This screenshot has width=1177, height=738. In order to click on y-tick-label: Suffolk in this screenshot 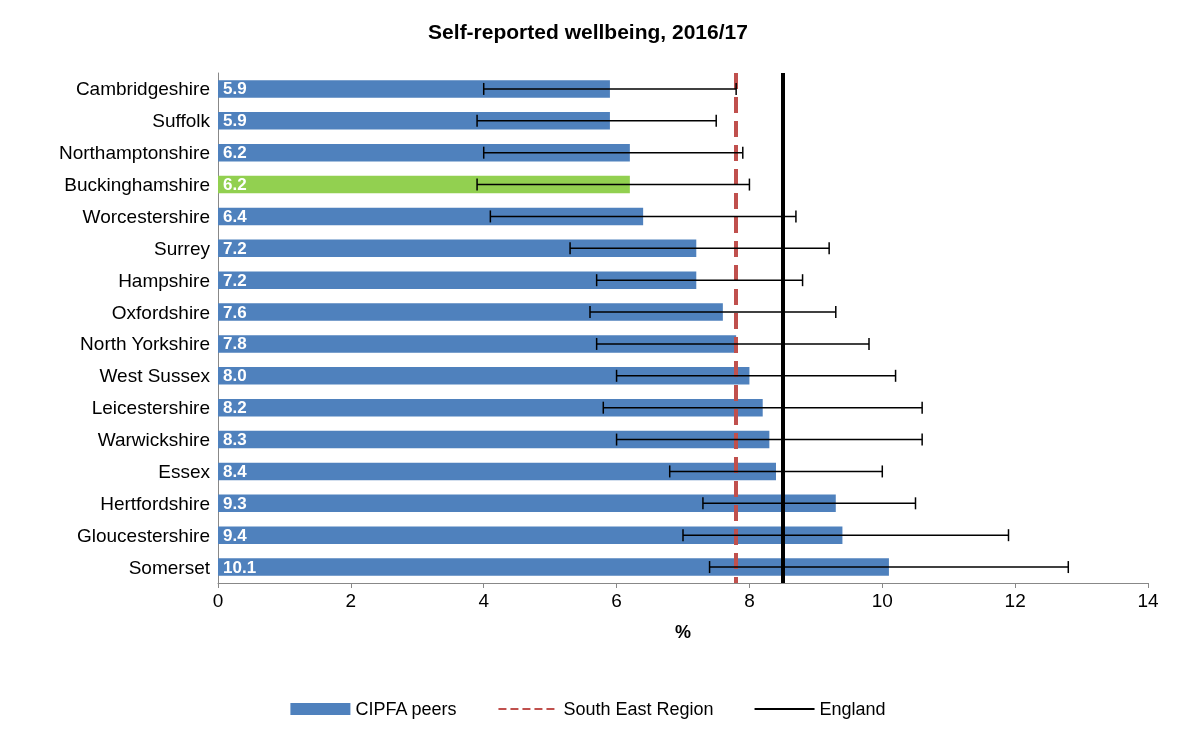, I will do `click(181, 121)`.